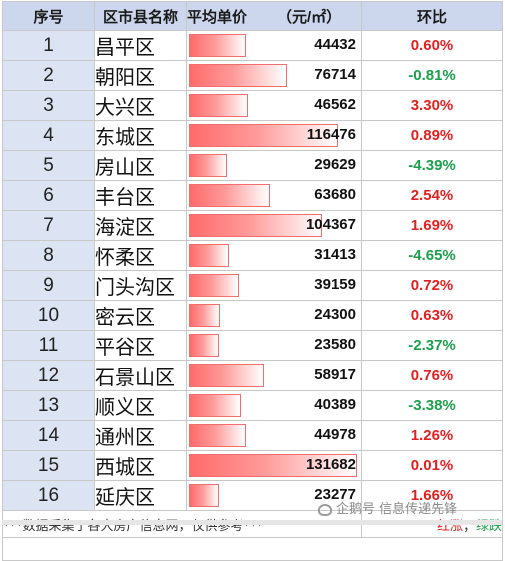 Image resolution: width=505 pixels, height=561 pixels. What do you see at coordinates (48, 465) in the screenshot?
I see `cell-index: 15` at bounding box center [48, 465].